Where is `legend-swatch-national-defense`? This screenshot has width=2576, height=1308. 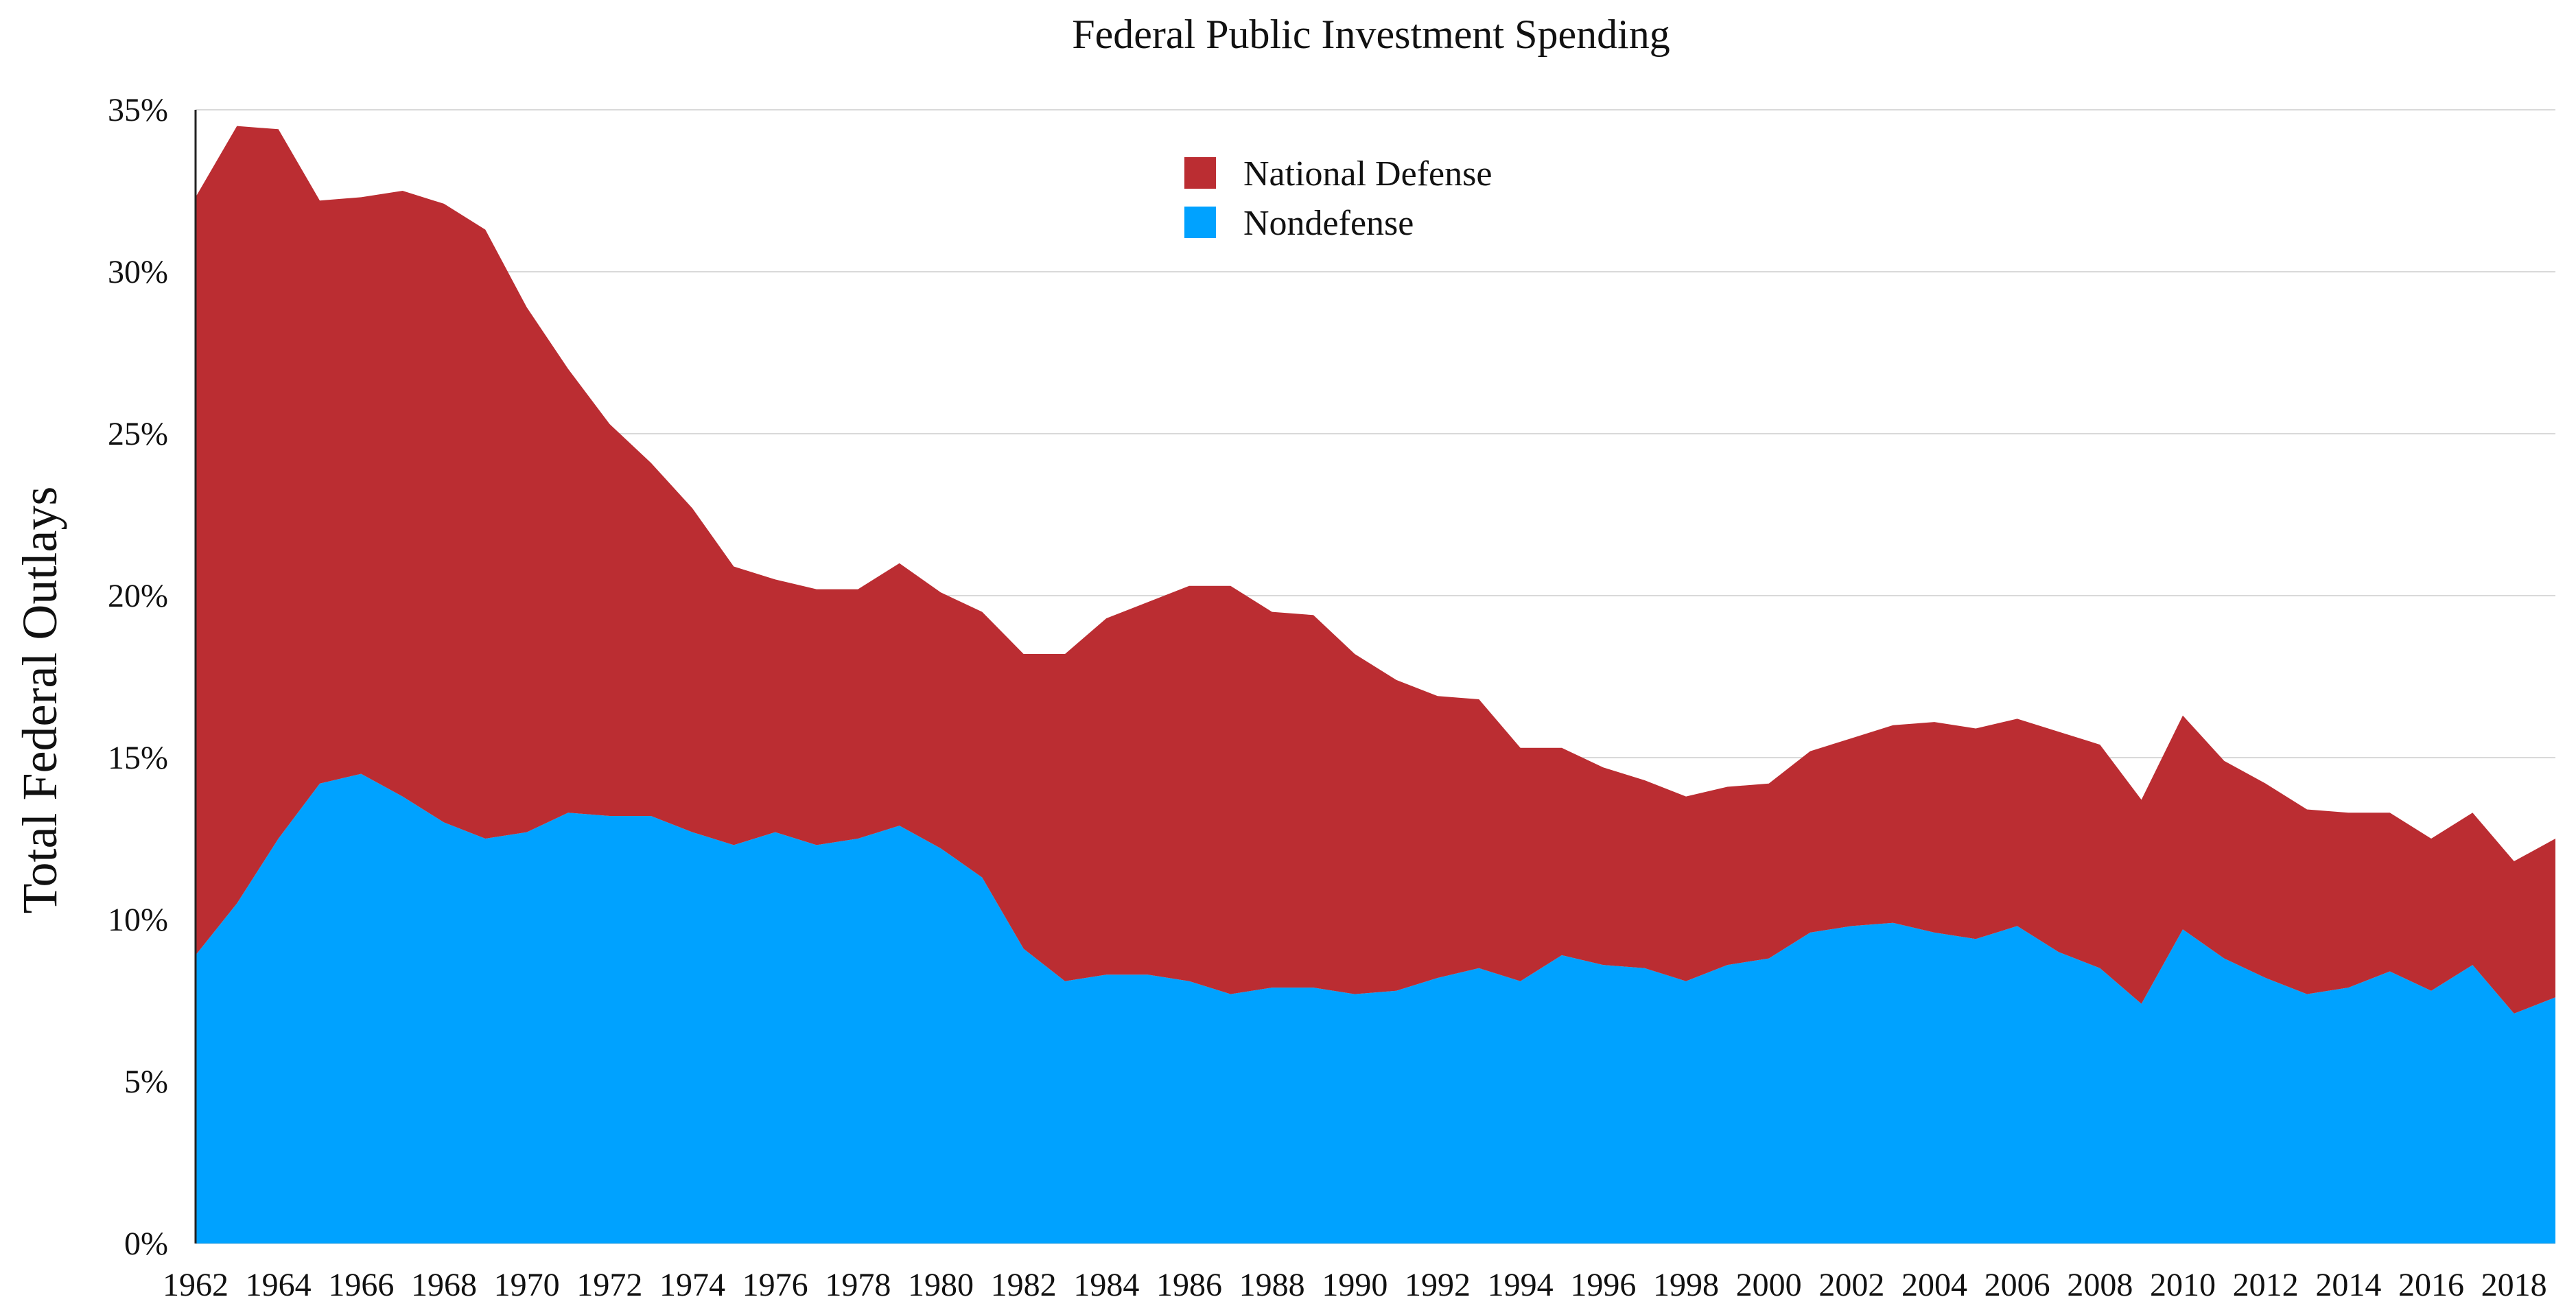
legend-swatch-national-defense is located at coordinates (1200, 173).